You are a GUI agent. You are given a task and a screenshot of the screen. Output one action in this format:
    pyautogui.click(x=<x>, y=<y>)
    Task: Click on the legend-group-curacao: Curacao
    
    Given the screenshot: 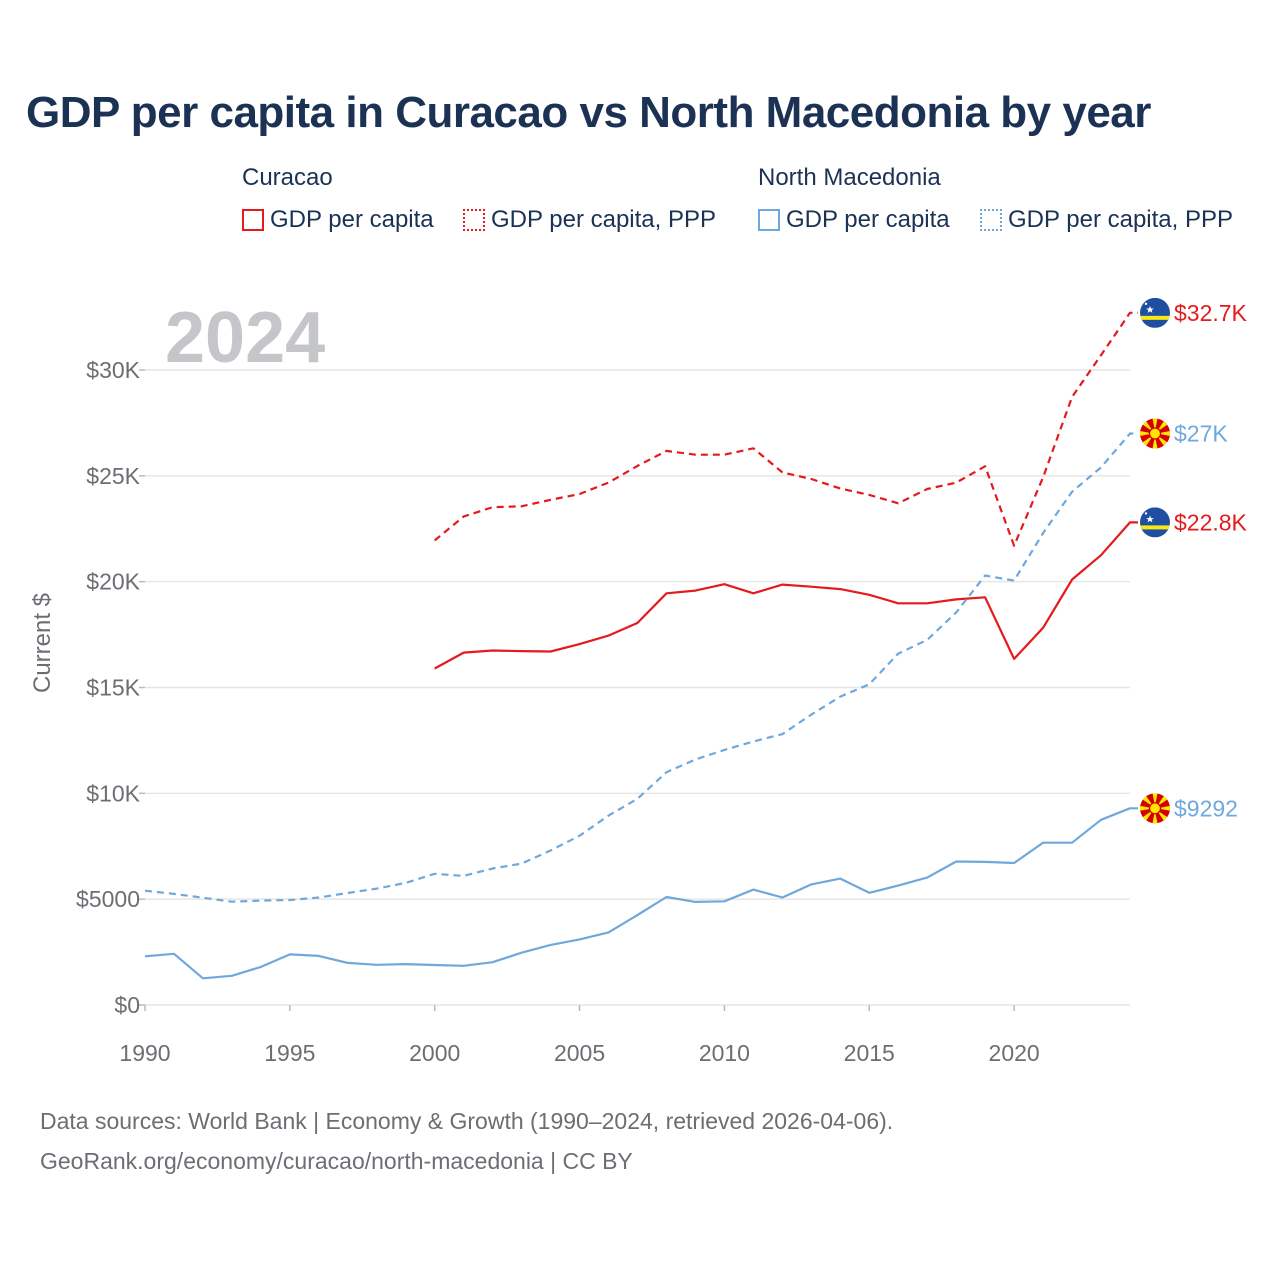 What is the action you would take?
    pyautogui.click(x=287, y=177)
    